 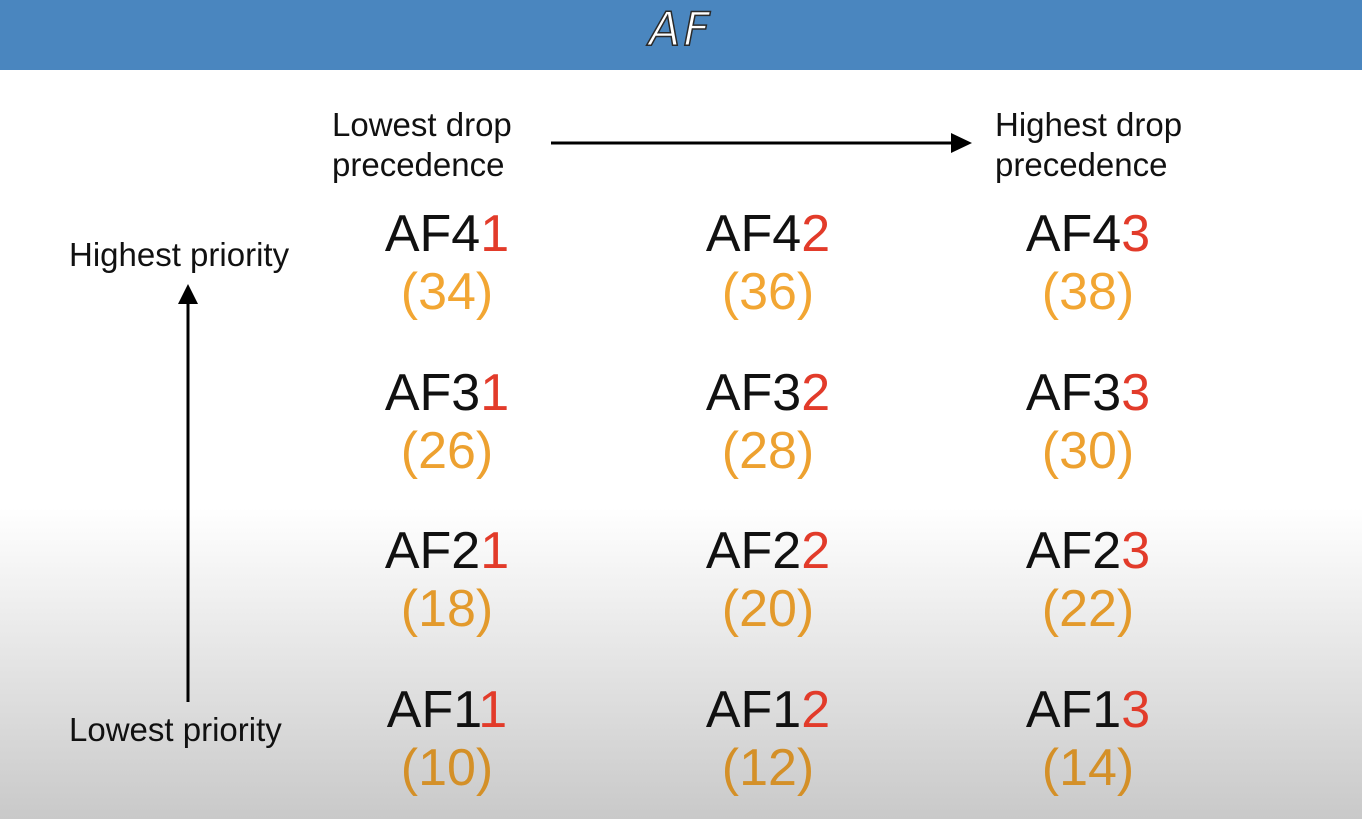 I want to click on af-cell: AF43 (38), so click(x=1088, y=263).